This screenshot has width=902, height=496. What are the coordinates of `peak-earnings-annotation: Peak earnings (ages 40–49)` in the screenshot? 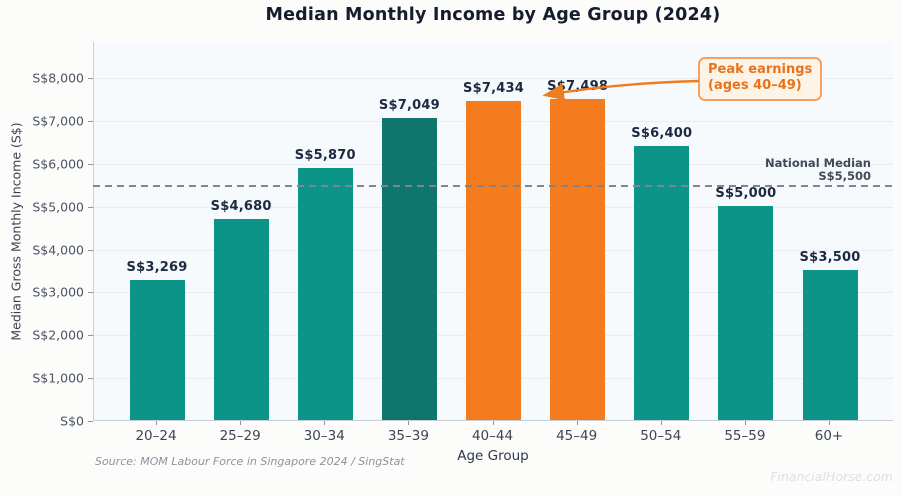 It's located at (760, 79).